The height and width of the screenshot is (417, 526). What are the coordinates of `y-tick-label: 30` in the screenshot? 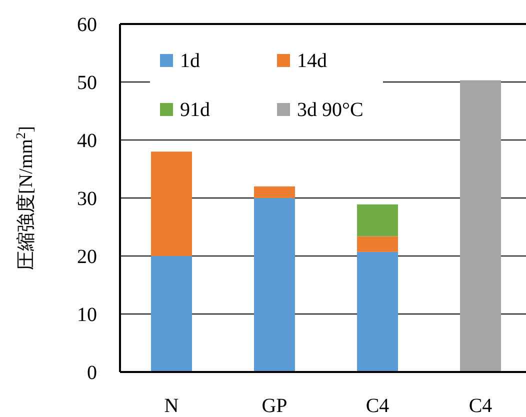 It's located at (87, 199).